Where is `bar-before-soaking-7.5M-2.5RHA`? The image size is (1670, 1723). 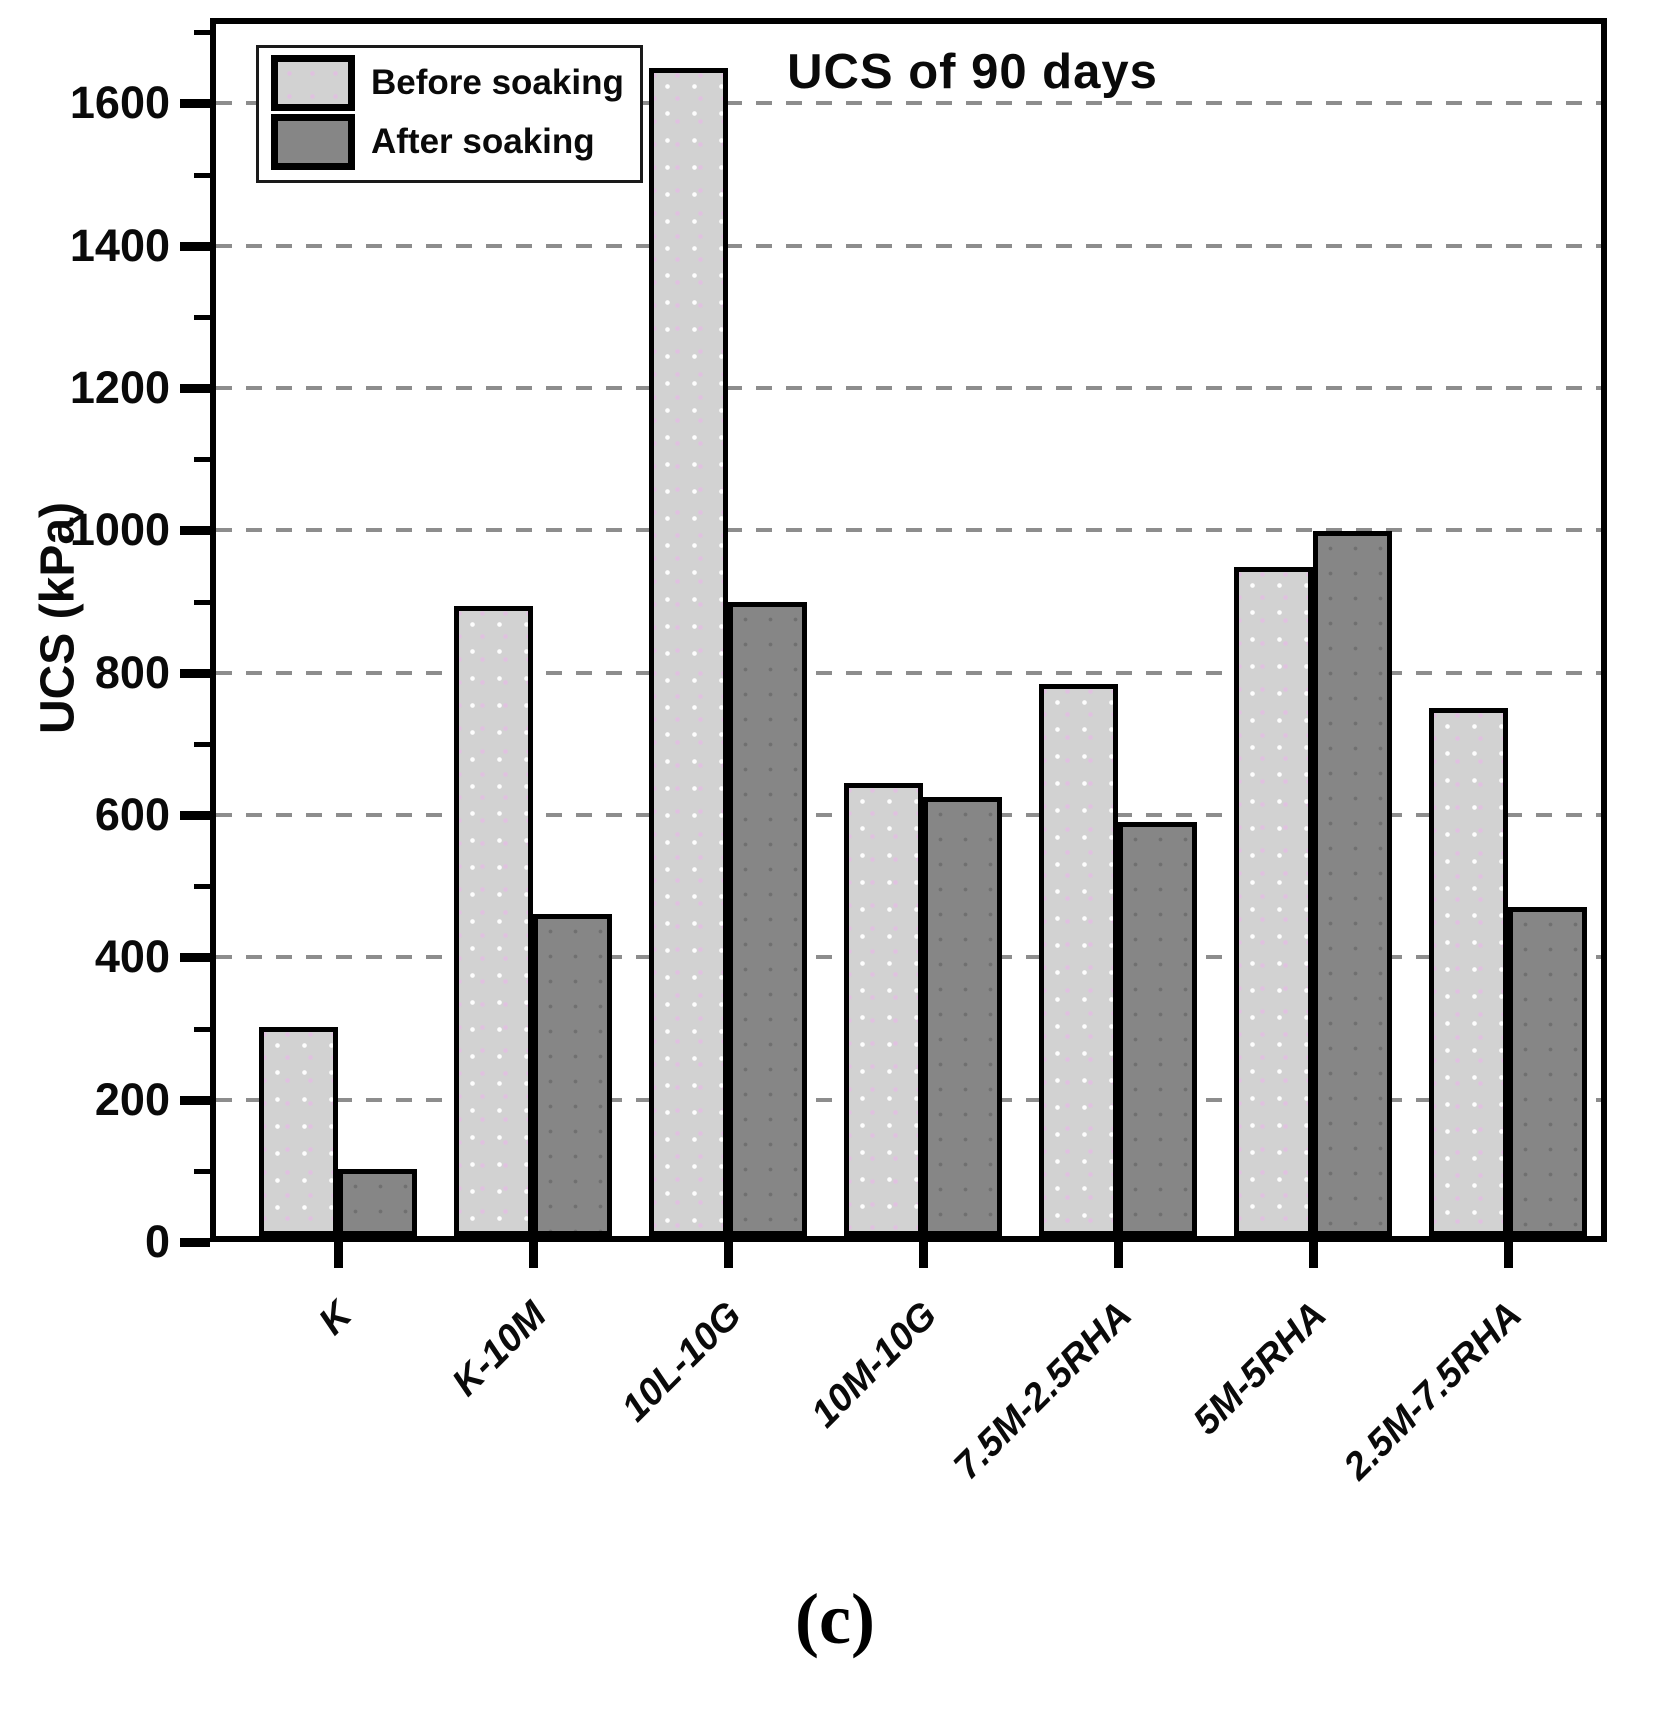
bar-before-soaking-7.5M-2.5RHA is located at coordinates (1078, 960).